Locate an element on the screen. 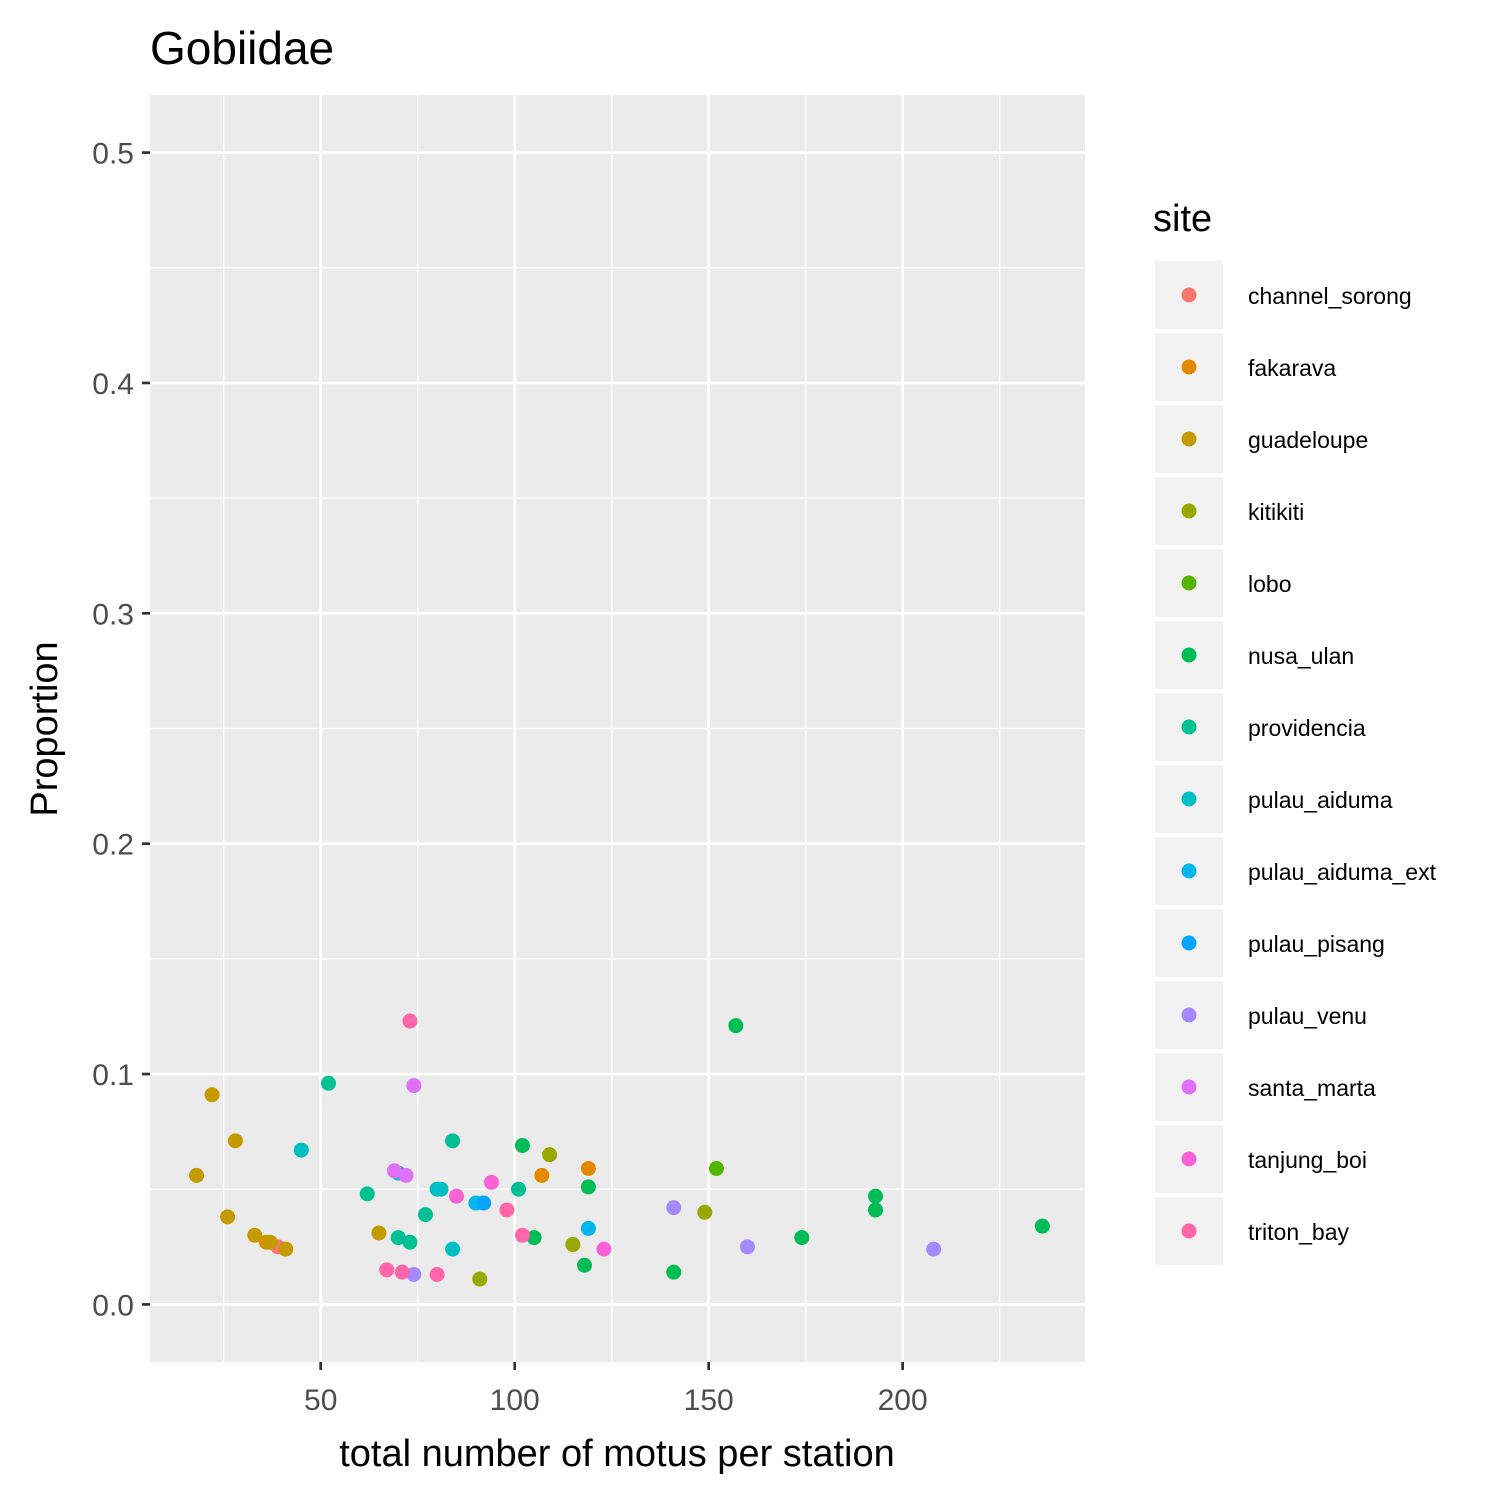 This screenshot has height=1500, width=1500. data-point-pulau_pisang is located at coordinates (484, 1203).